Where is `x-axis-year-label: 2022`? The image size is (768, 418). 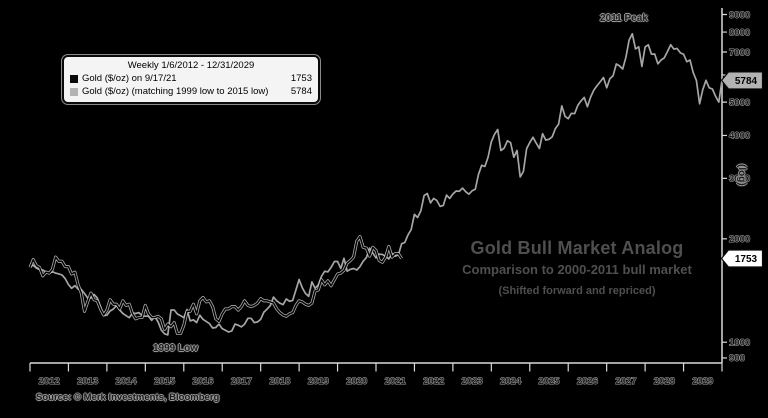 x-axis-year-label: 2022 is located at coordinates (433, 381).